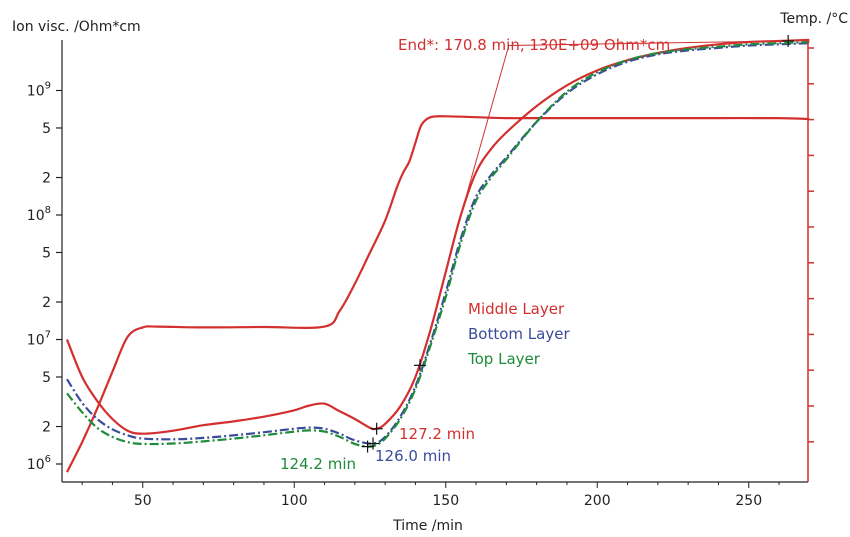 The image size is (850, 537). Describe the element at coordinates (318, 464) in the screenshot. I see `annotation-top-min: 124.2 min` at that location.